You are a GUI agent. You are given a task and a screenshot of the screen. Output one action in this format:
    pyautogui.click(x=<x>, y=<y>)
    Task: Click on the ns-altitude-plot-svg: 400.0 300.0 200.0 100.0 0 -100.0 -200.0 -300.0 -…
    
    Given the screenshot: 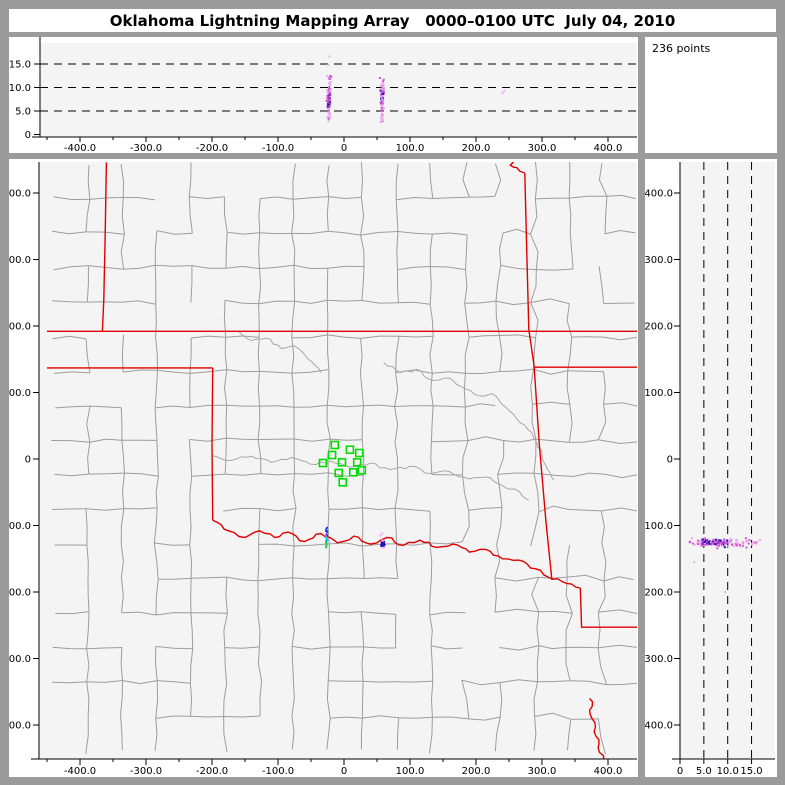 What is the action you would take?
    pyautogui.click(x=711, y=468)
    